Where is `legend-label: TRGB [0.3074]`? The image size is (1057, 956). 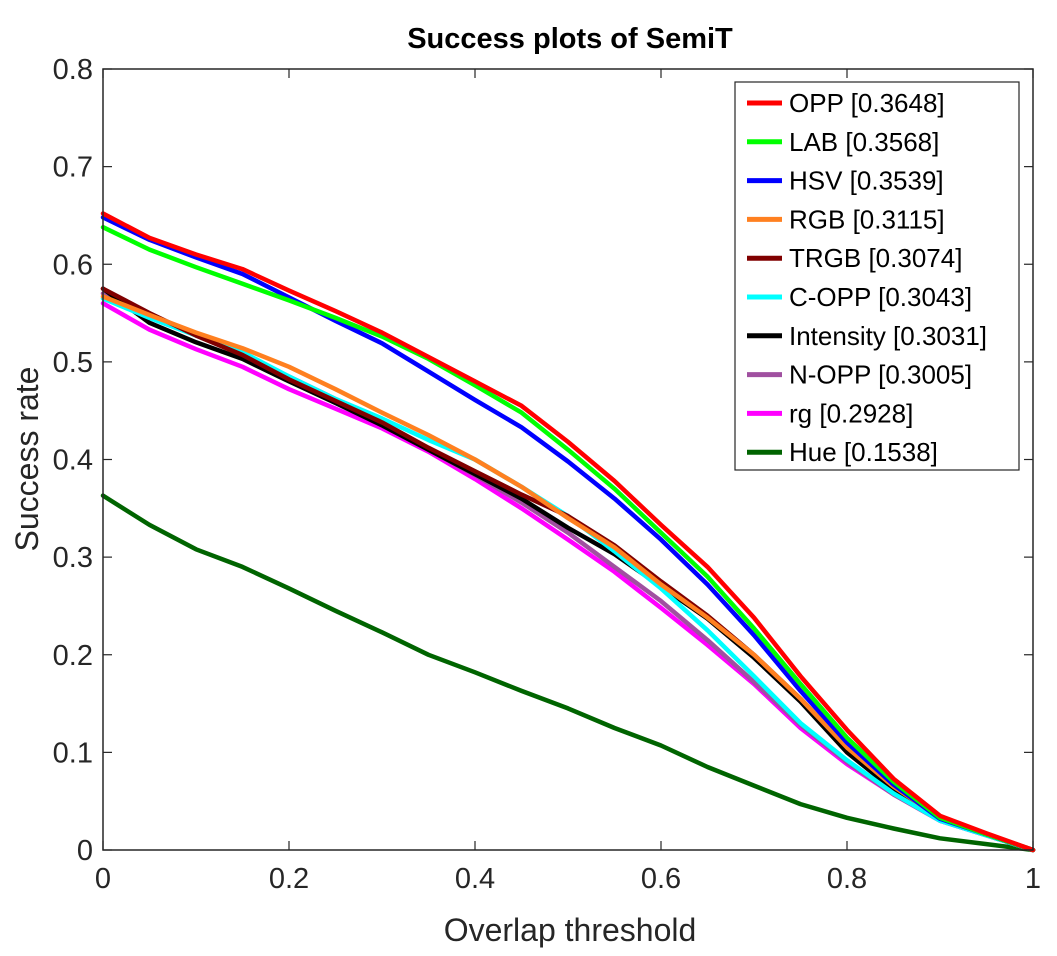 legend-label: TRGB [0.3074] is located at coordinates (875, 258).